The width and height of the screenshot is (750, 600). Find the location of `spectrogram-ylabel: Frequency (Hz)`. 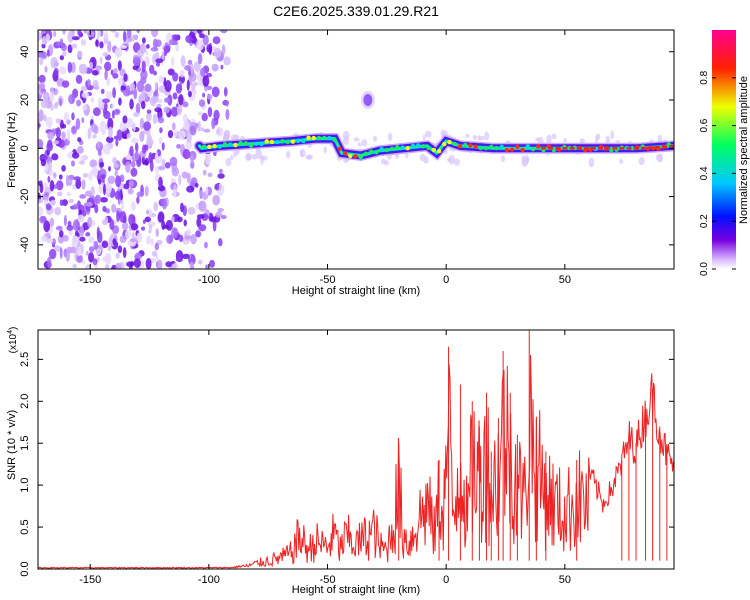

spectrogram-ylabel: Frequency (Hz) is located at coordinates (12, 150).